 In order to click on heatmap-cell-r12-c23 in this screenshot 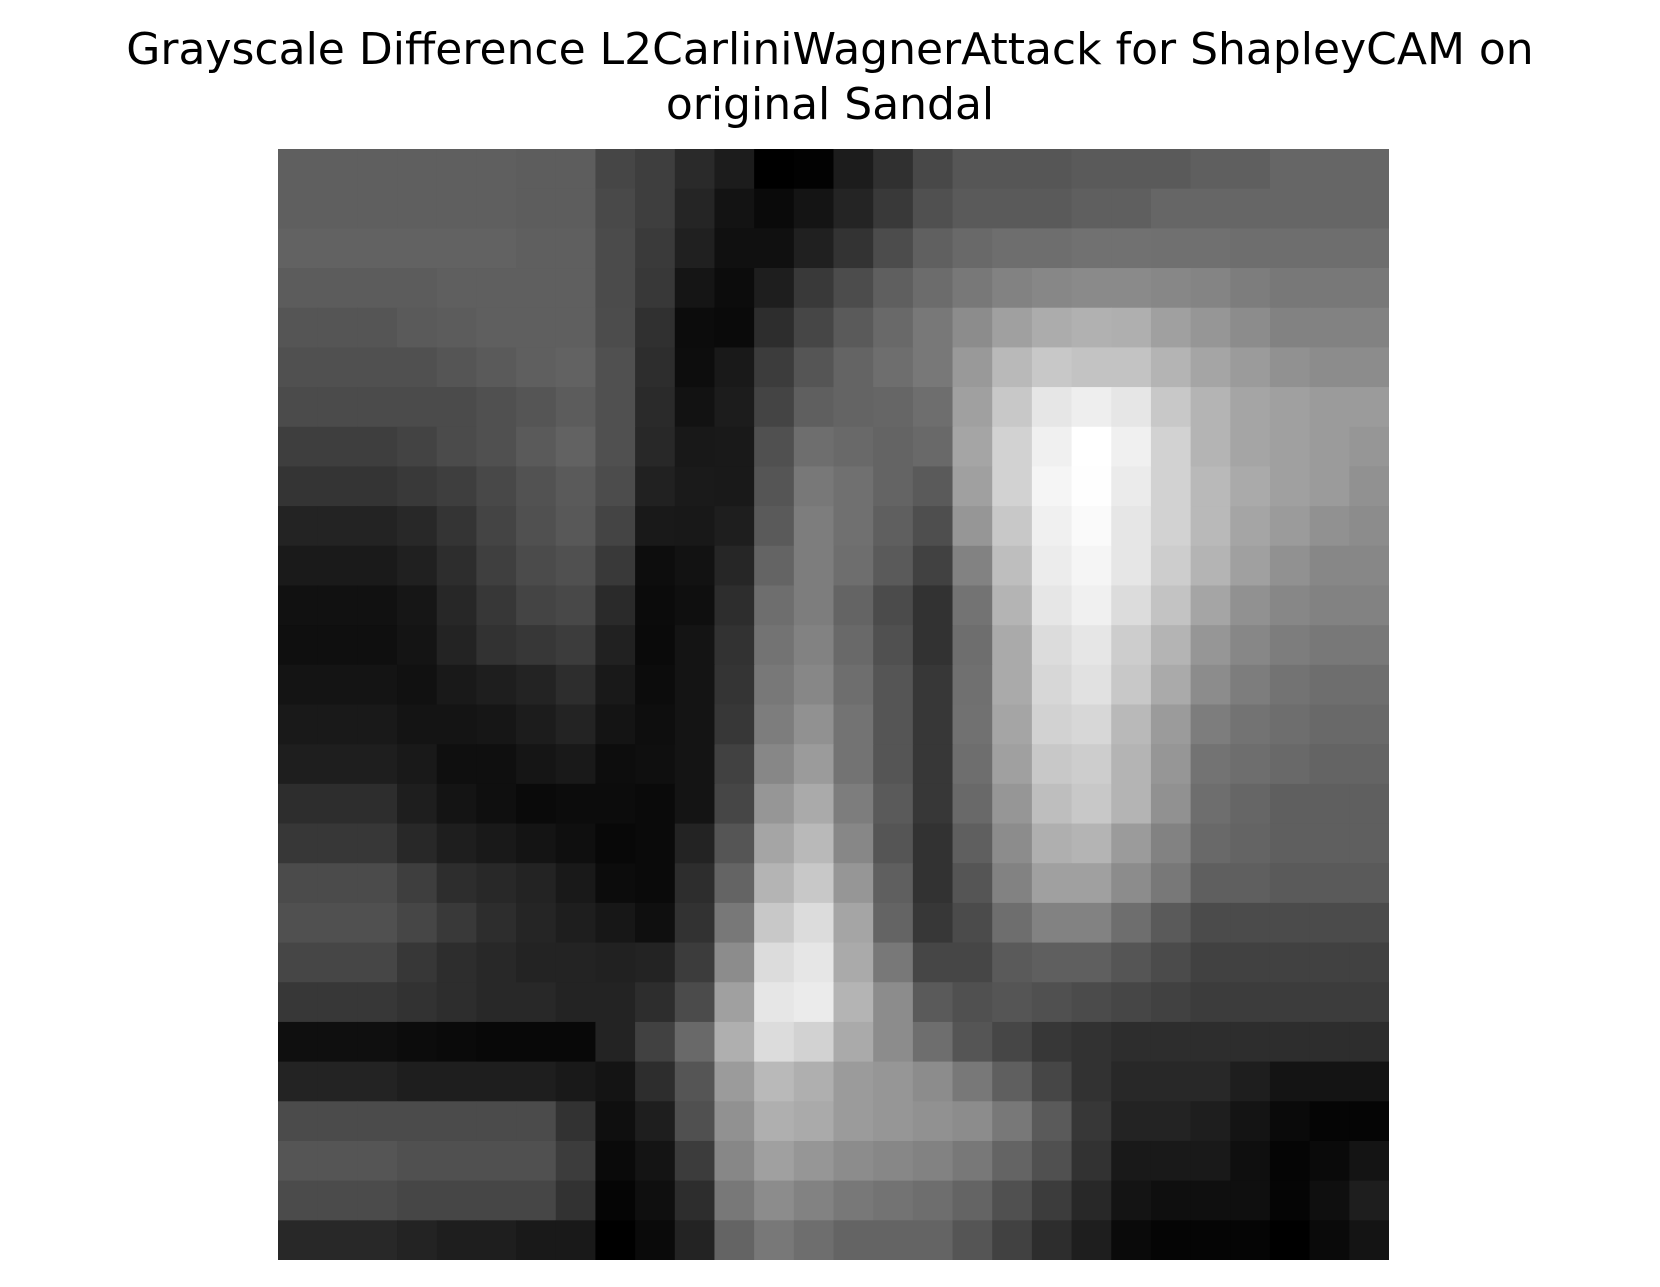, I will do `click(1210, 645)`.